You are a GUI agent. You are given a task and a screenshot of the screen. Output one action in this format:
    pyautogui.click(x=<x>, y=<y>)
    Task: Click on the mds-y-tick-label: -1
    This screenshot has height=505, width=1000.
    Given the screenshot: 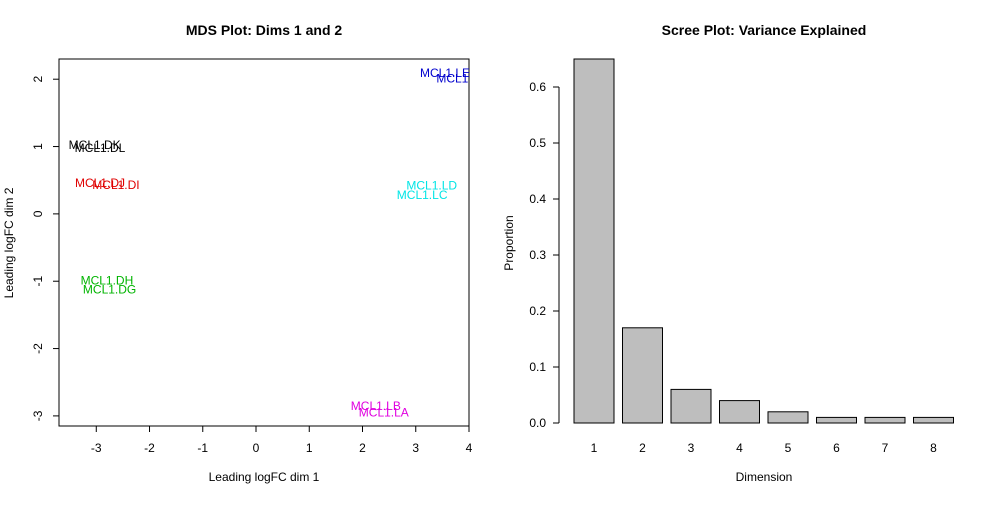 What is the action you would take?
    pyautogui.click(x=38, y=281)
    